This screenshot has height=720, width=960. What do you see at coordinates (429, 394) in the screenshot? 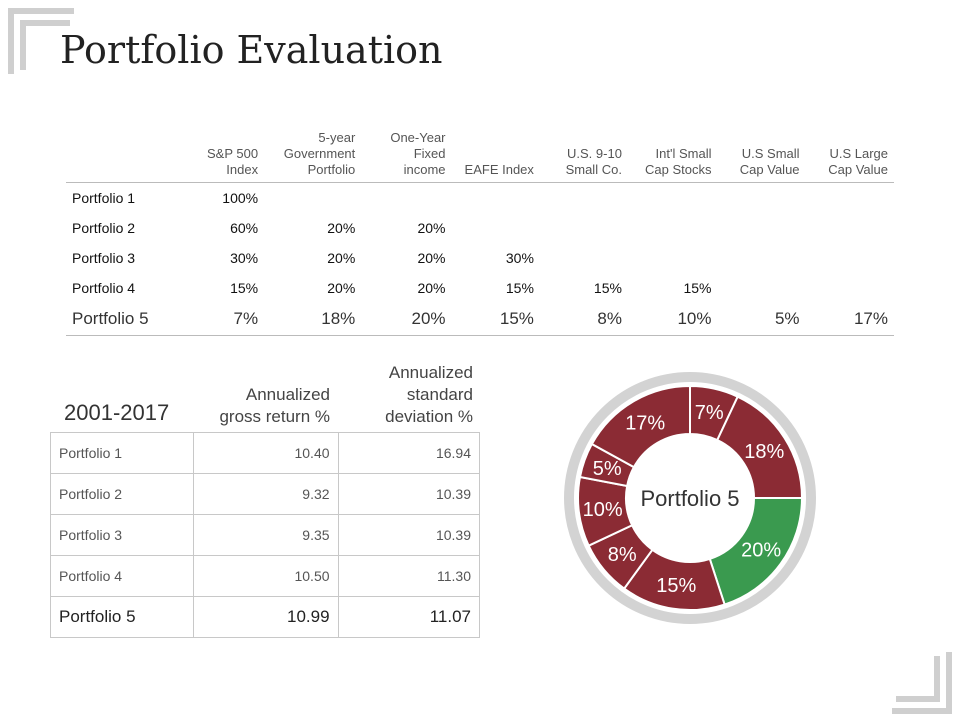
I see `std-deviation-header: Annualized standard deviation %` at bounding box center [429, 394].